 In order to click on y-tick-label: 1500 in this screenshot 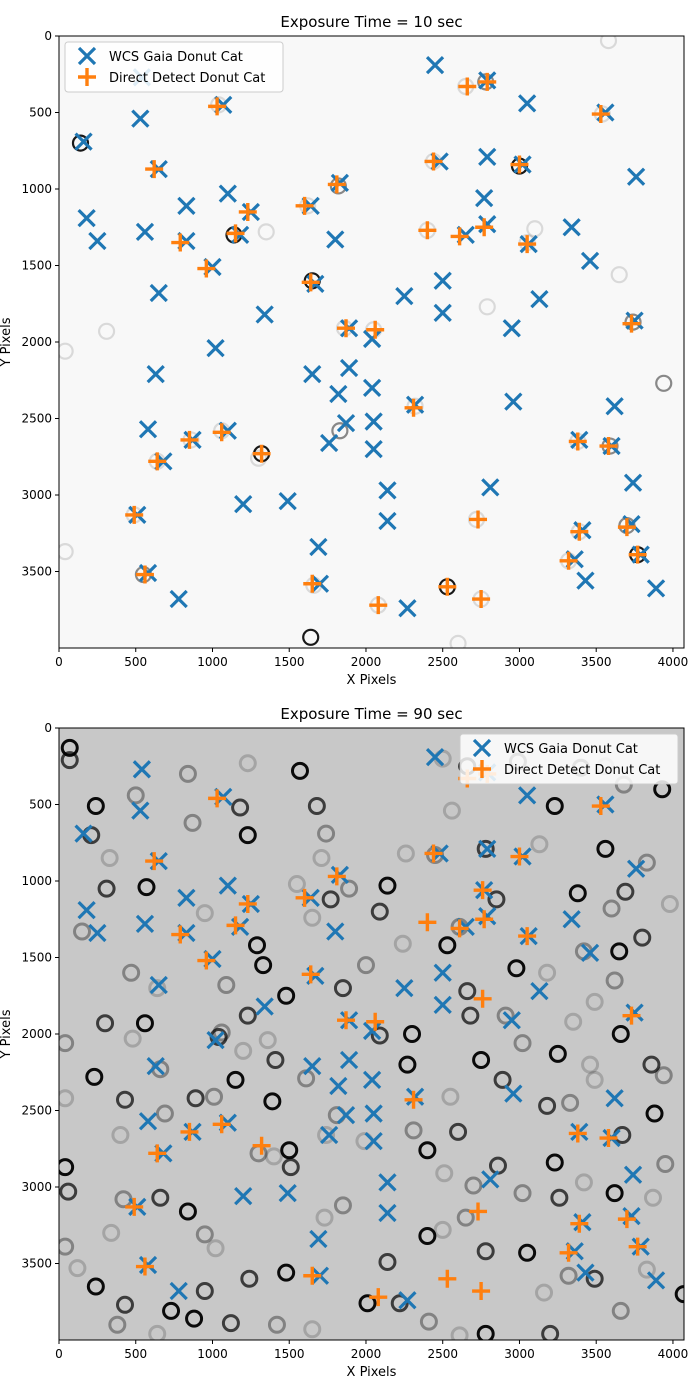, I will do `click(36, 266)`.